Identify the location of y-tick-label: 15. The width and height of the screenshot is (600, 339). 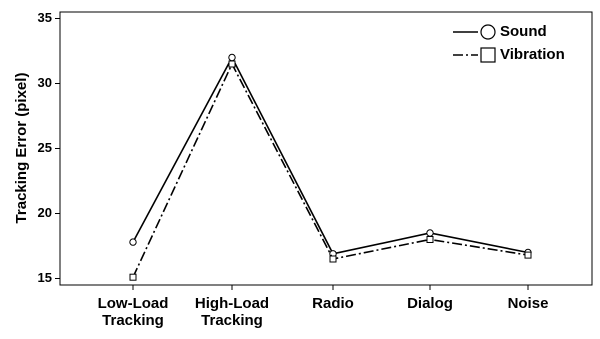
(45, 277).